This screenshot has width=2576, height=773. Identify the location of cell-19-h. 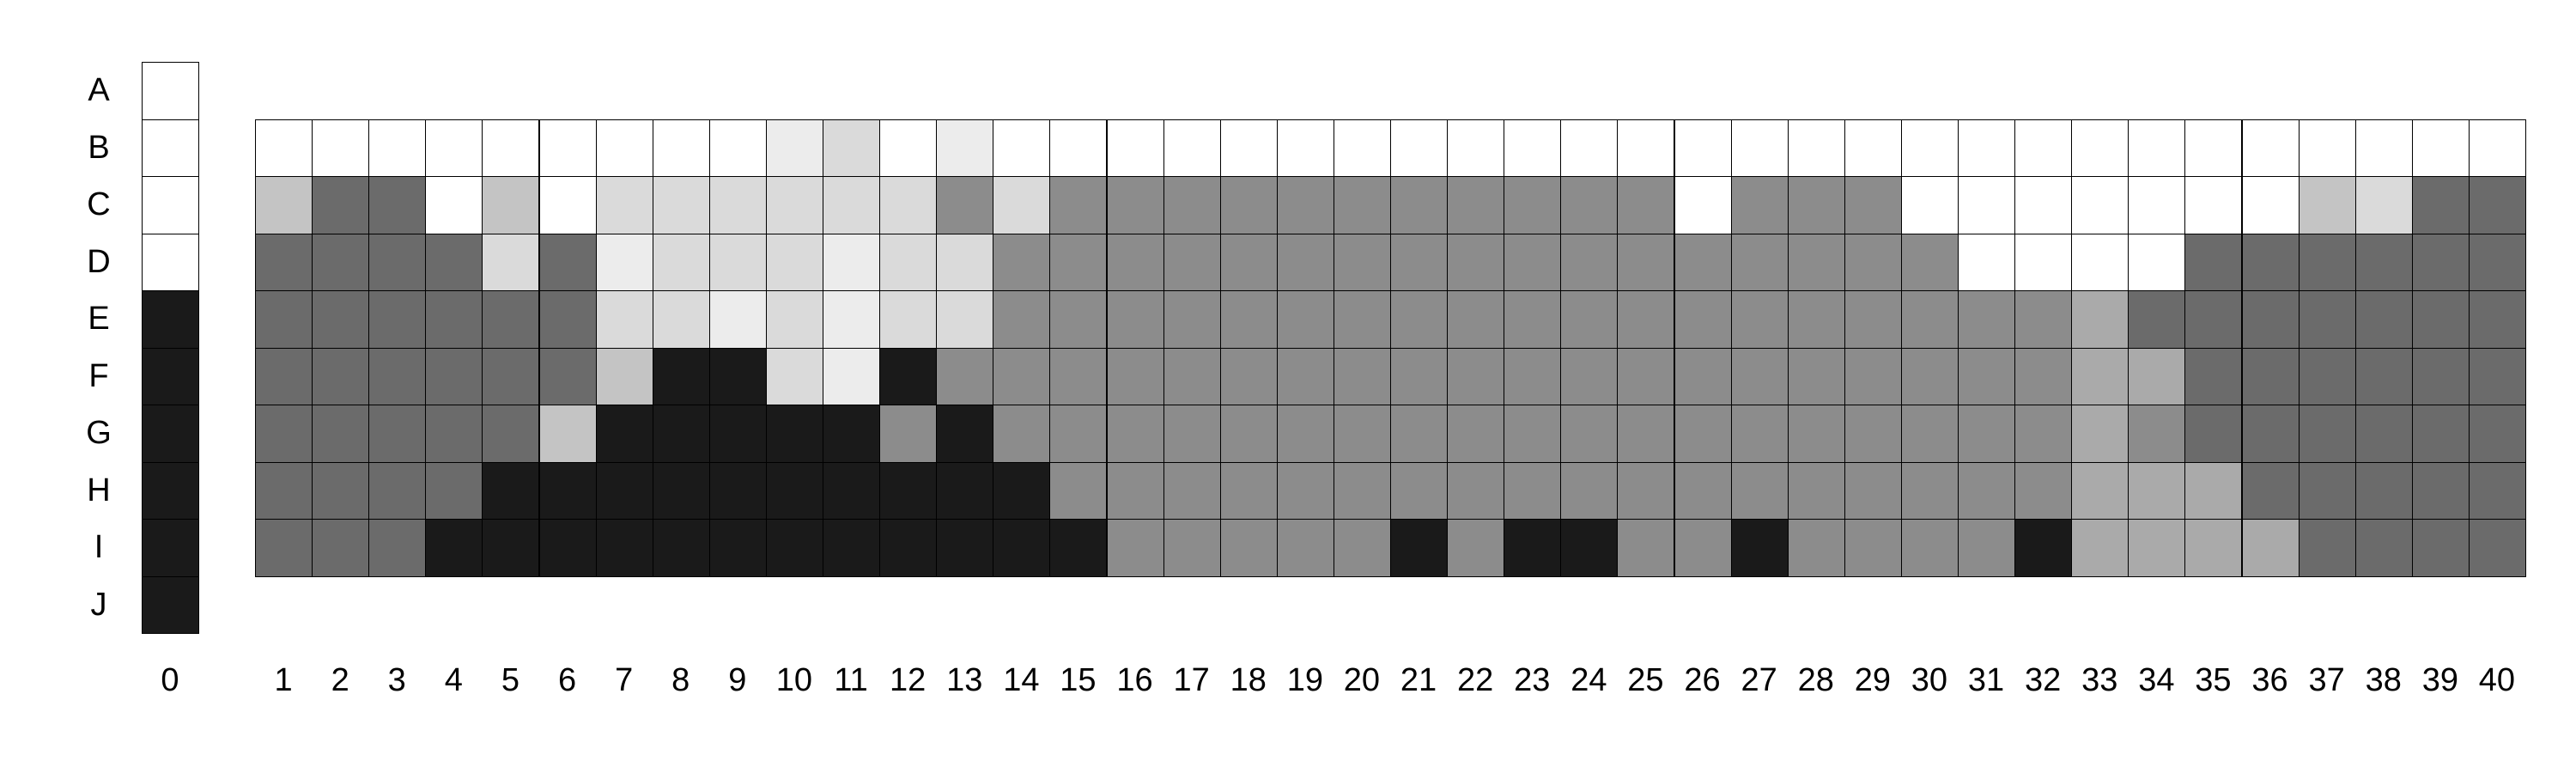
(1305, 490).